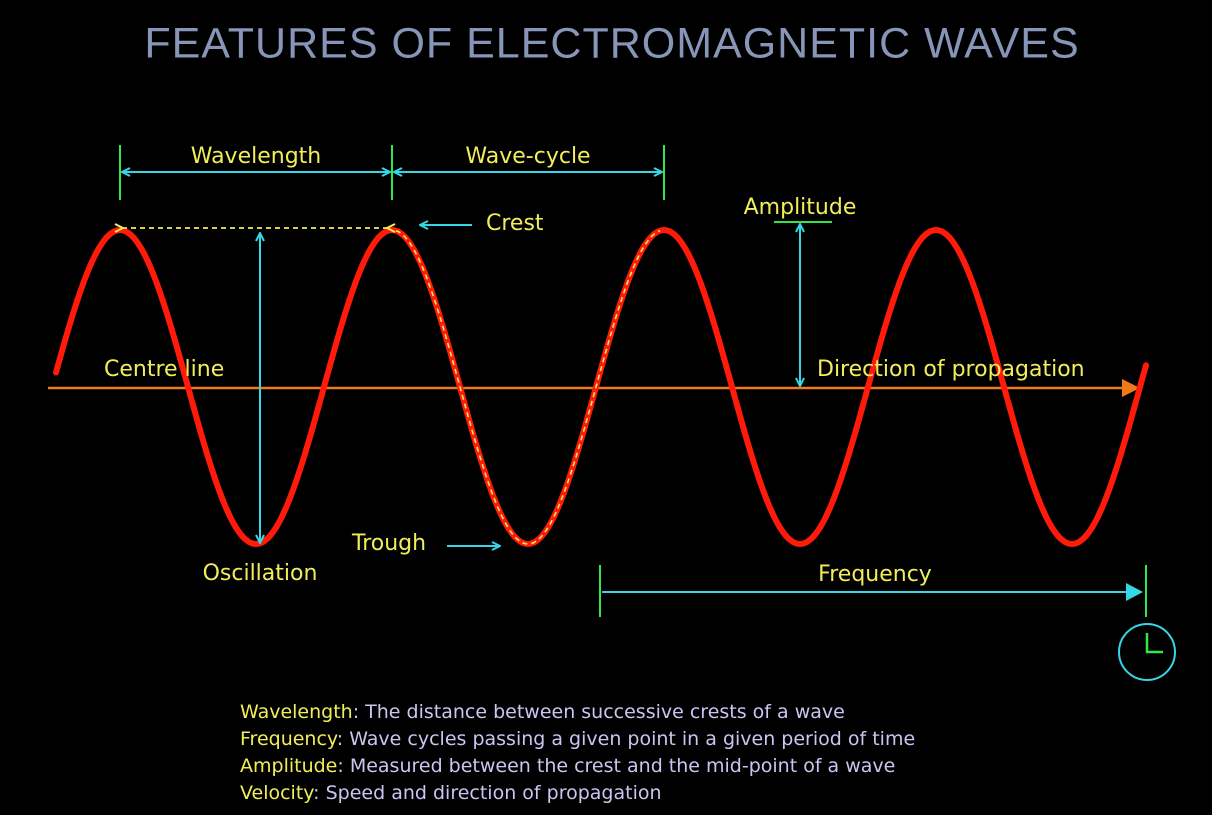 The width and height of the screenshot is (1212, 815). I want to click on title: FEATURES OF ELECTROMAGNETIC WAVES, so click(611, 43).